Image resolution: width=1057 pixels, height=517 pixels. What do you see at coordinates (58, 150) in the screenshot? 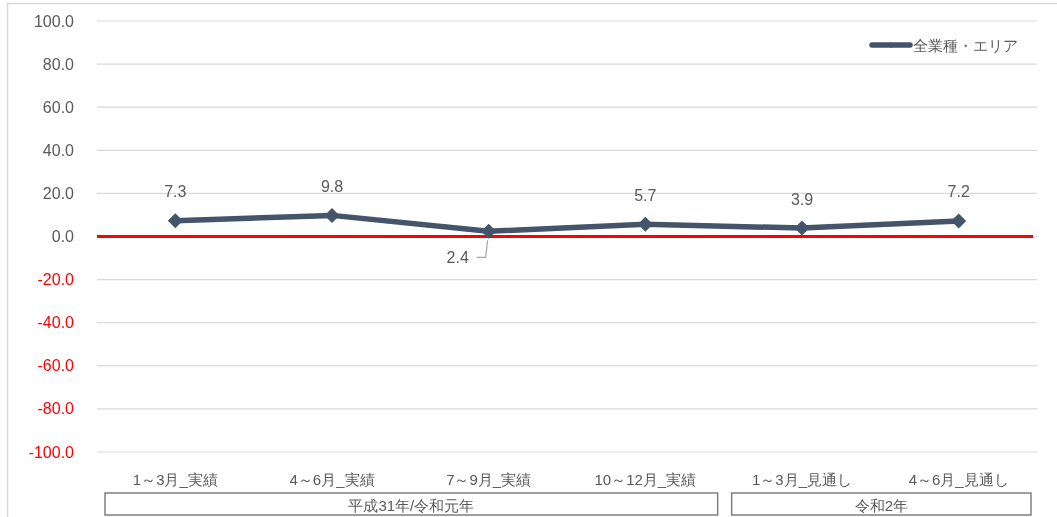
I see `y-tick-label: 40.0` at bounding box center [58, 150].